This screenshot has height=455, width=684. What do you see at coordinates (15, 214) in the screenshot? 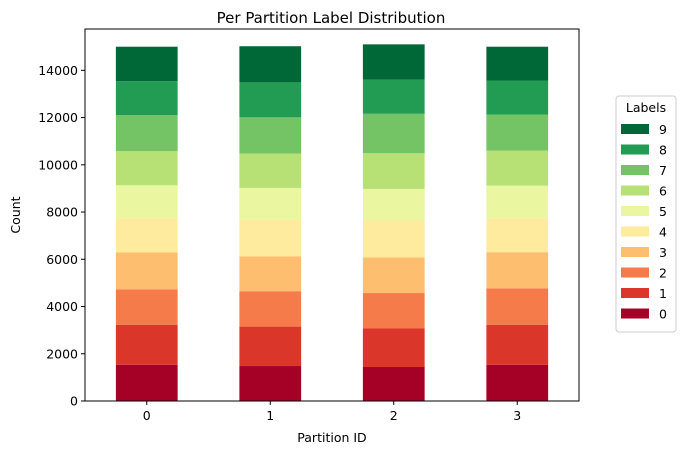
I see `y-axis-label: Count` at bounding box center [15, 214].